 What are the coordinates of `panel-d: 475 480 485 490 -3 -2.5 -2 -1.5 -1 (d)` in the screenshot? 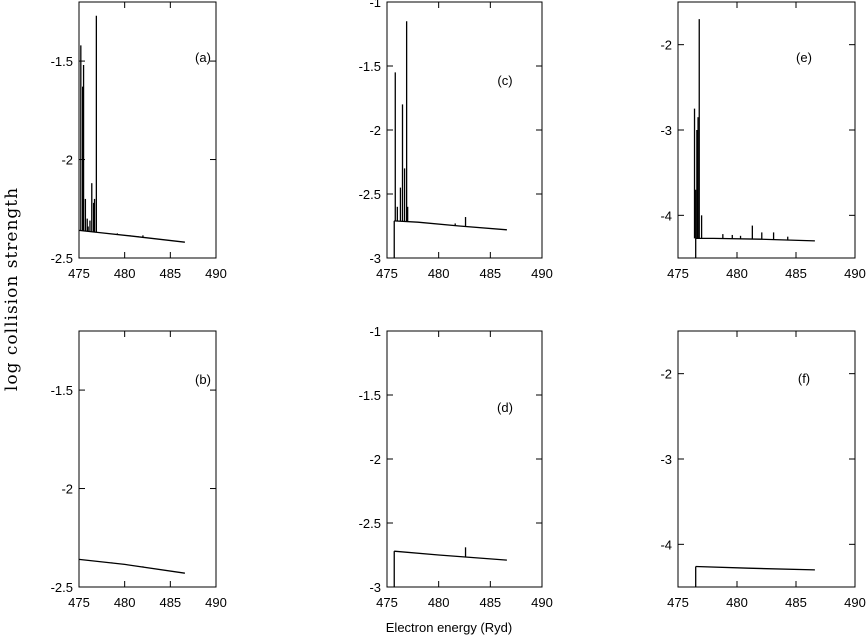 It's located at (456, 467).